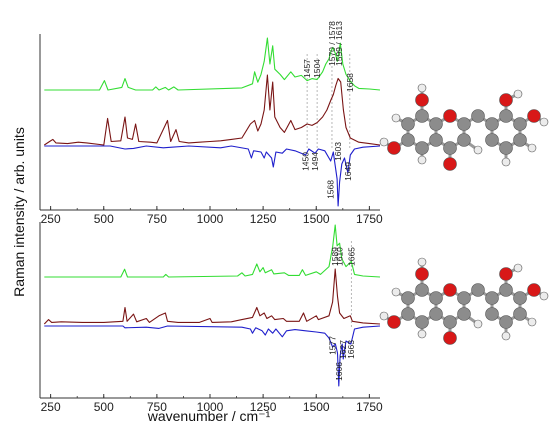 The width and height of the screenshot is (550, 431). Describe the element at coordinates (315, 161) in the screenshot. I see `peak-annotation: 1494` at that location.